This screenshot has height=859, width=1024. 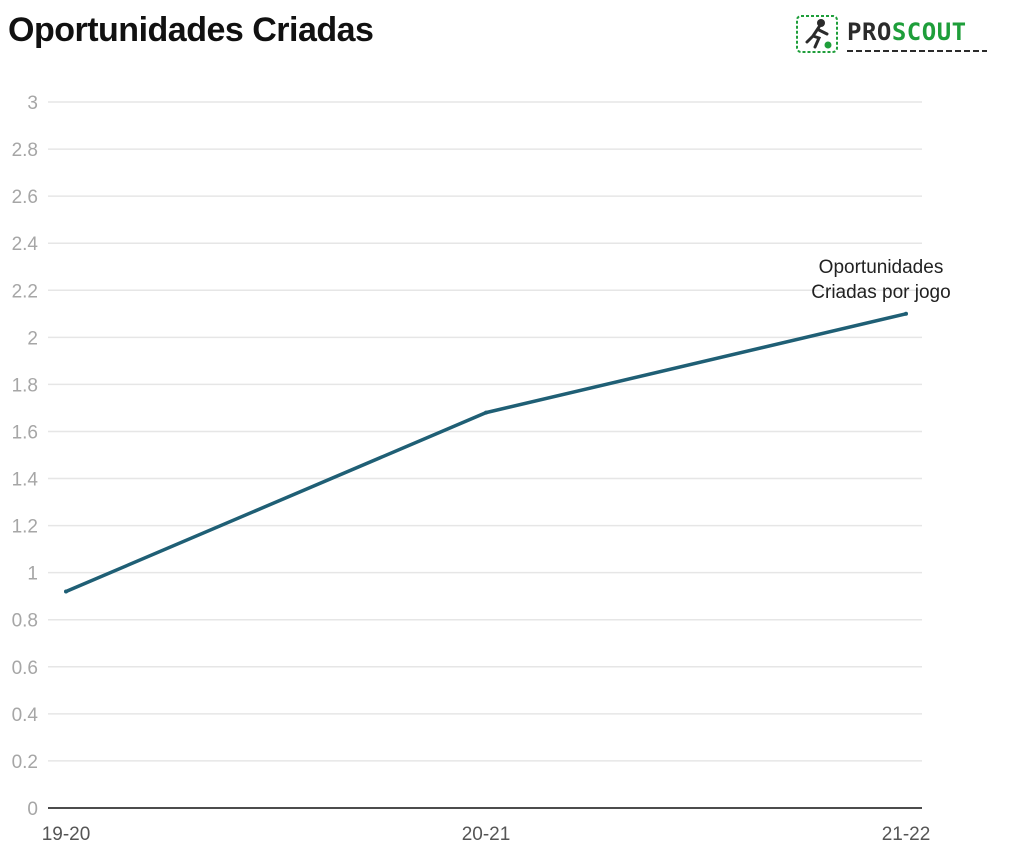 I want to click on y-tick-label: 1.8, so click(x=25, y=385).